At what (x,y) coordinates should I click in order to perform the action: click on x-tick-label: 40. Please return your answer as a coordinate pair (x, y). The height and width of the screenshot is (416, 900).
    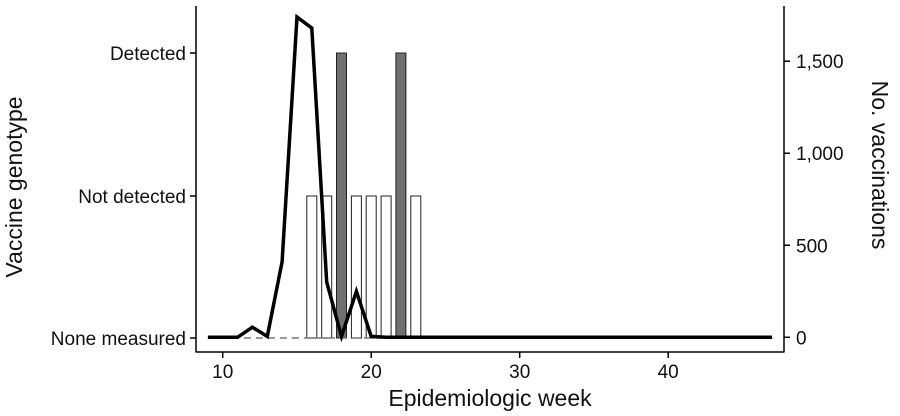
    Looking at the image, I should click on (668, 372).